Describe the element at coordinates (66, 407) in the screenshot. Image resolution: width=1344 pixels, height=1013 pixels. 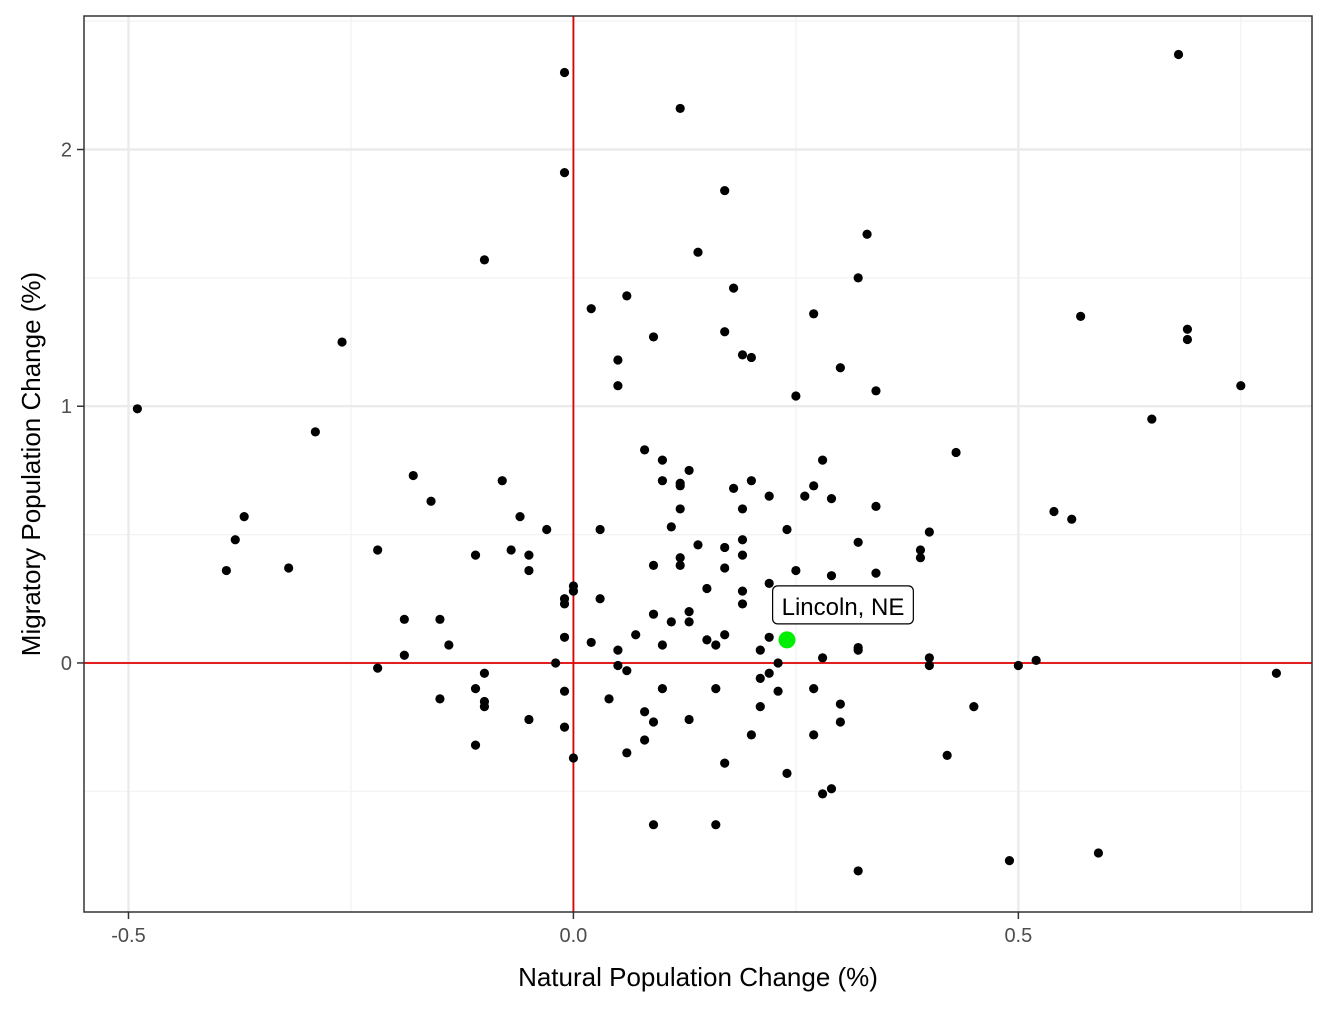
I see `y-tick-label: 1` at that location.